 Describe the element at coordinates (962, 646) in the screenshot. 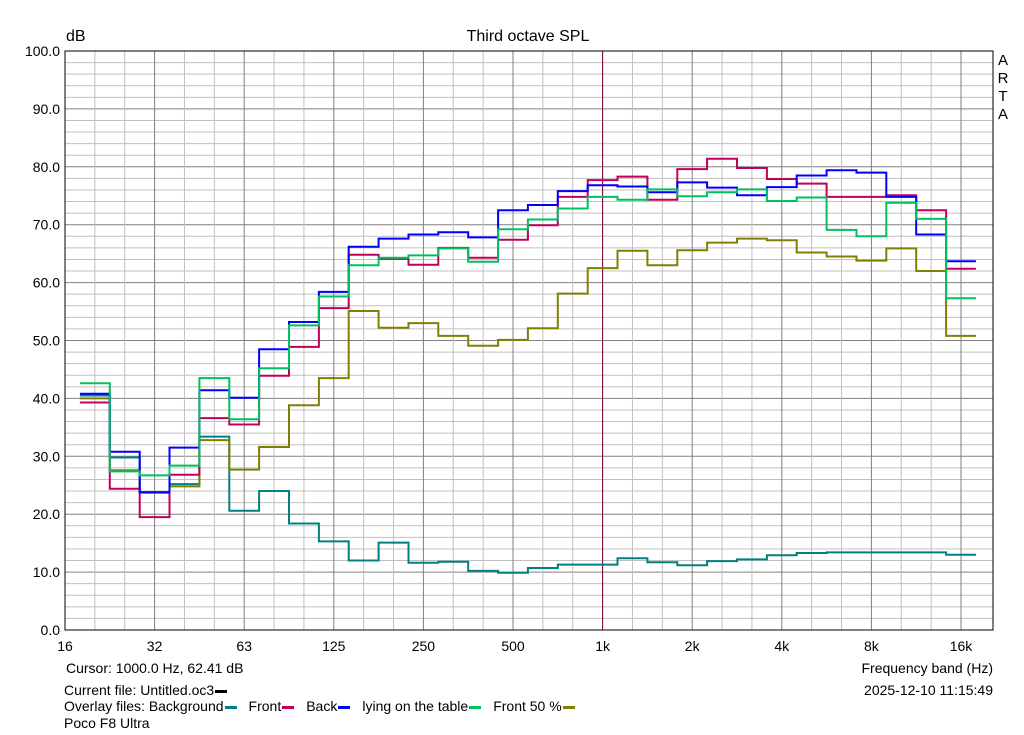

I see `x-tick-label: 16k` at that location.